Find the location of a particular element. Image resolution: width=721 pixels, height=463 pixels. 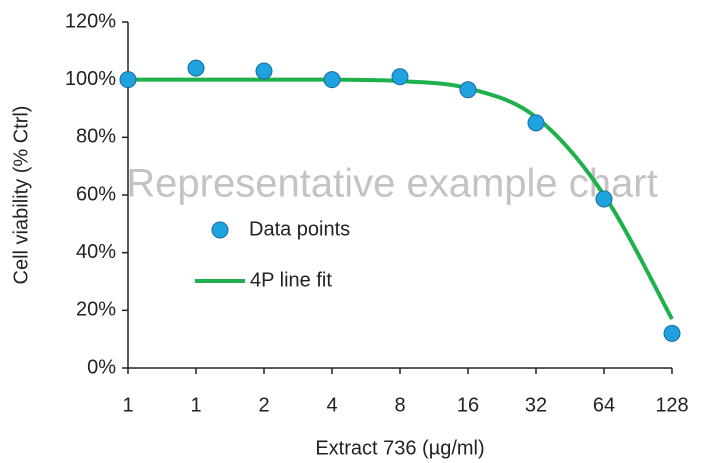

legend-label: Data points is located at coordinates (299, 229).